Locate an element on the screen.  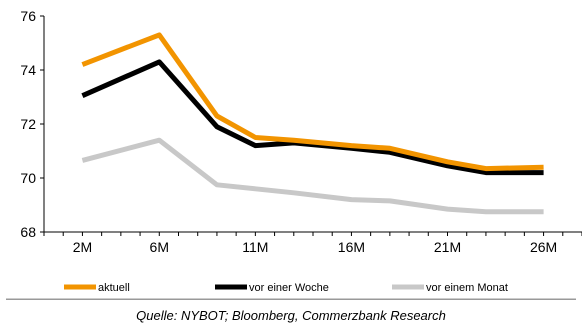
legend-label: aktuell is located at coordinates (114, 288).